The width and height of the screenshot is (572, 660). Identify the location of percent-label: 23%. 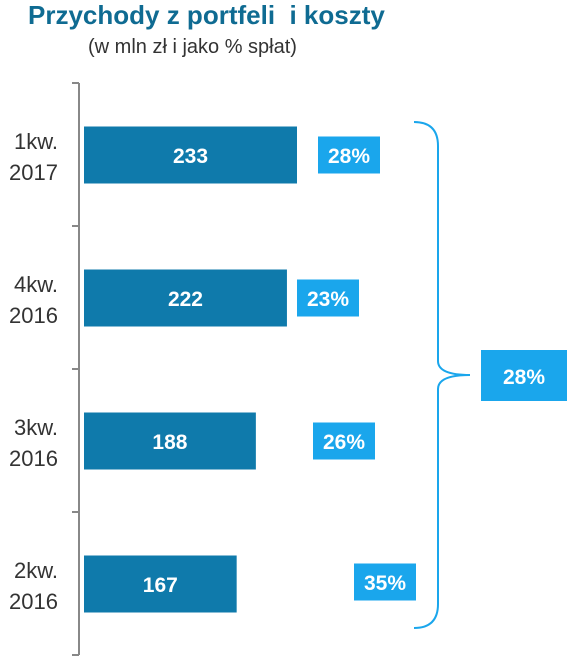
(328, 299).